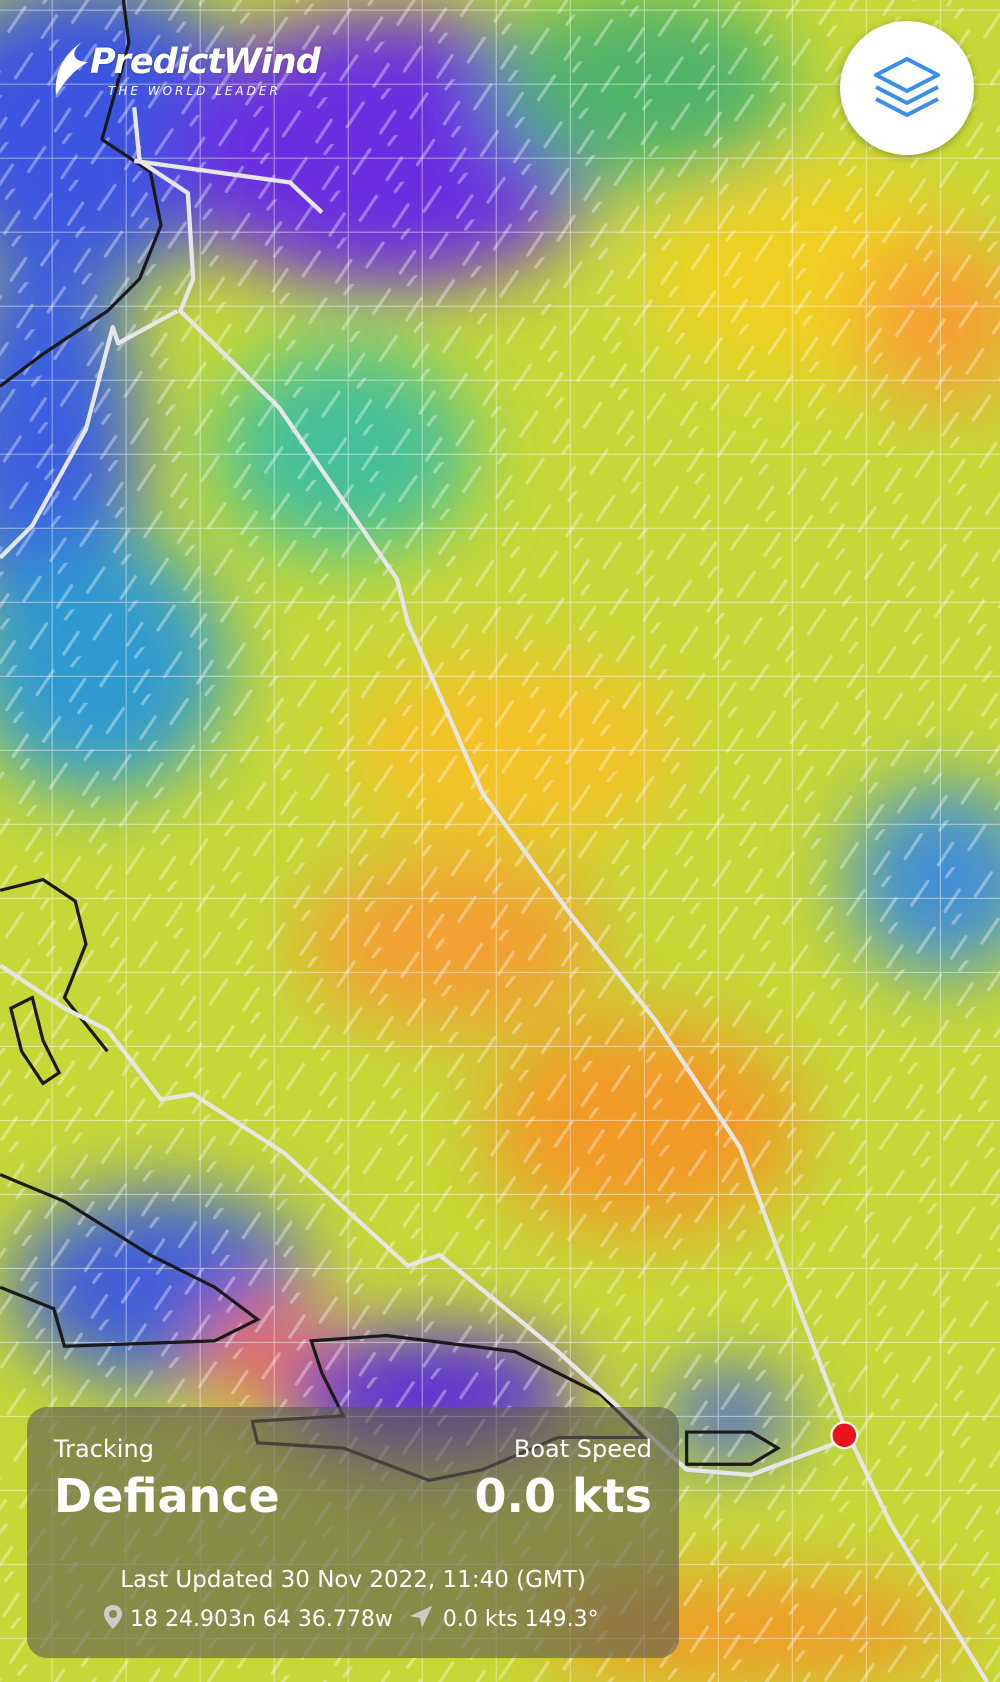  I want to click on layers-button, so click(907, 88).